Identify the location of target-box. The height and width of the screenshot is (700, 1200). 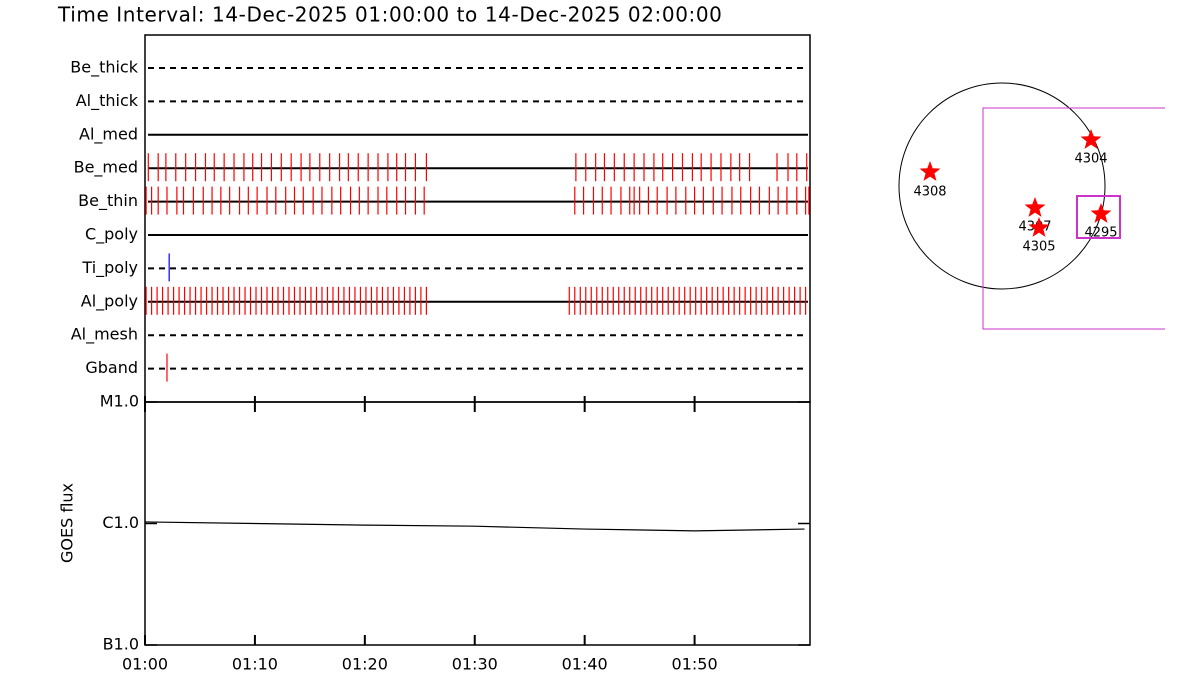
(1098, 217).